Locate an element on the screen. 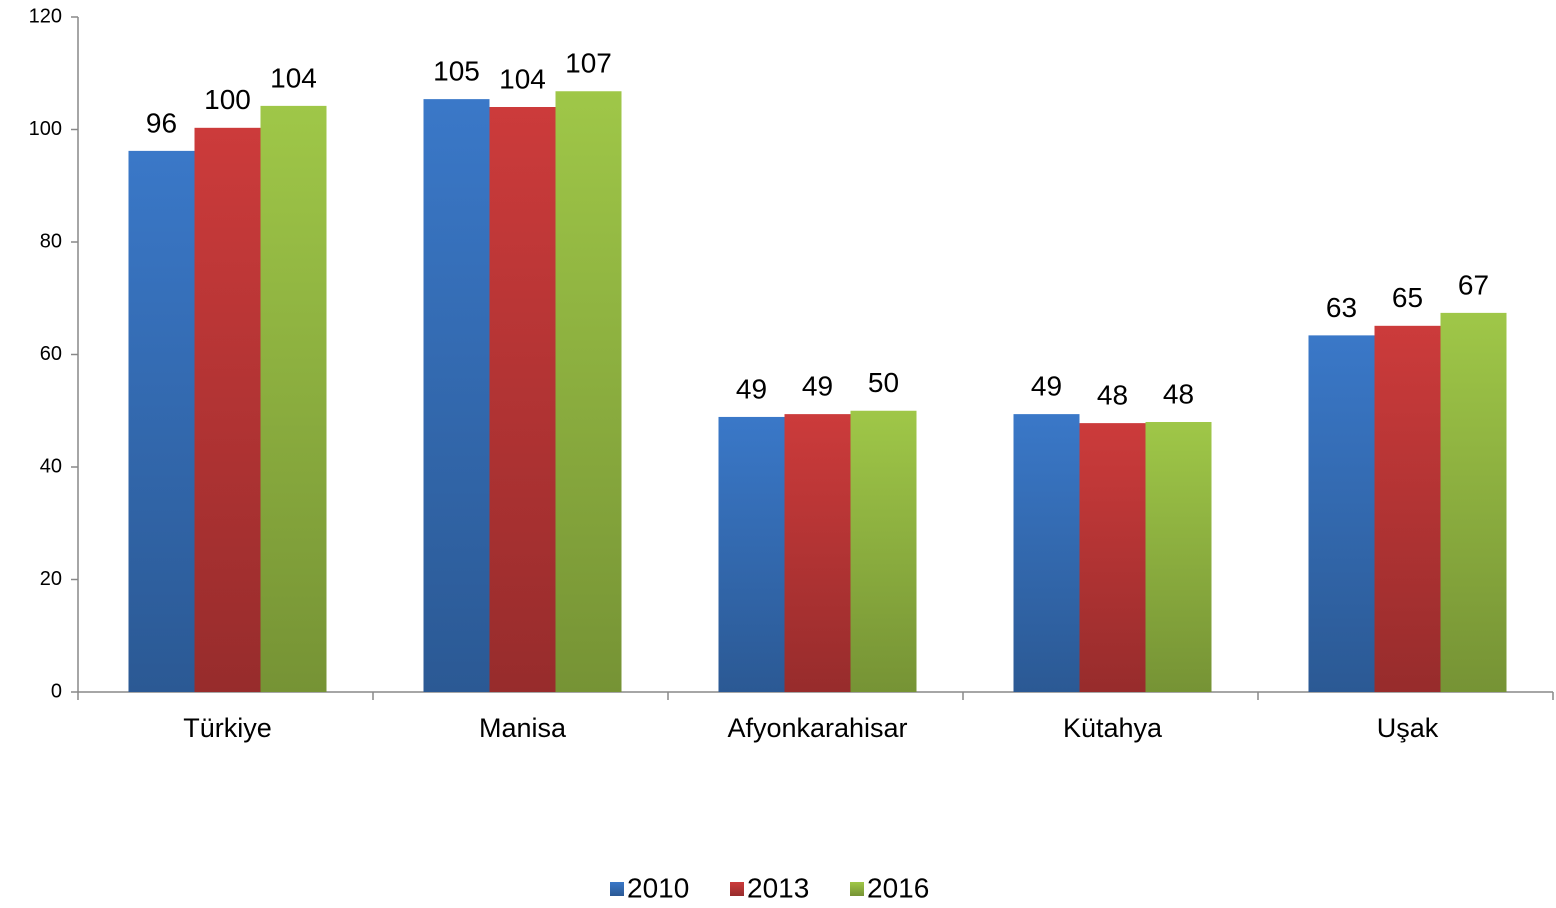  value-label: 65 is located at coordinates (1407, 297).